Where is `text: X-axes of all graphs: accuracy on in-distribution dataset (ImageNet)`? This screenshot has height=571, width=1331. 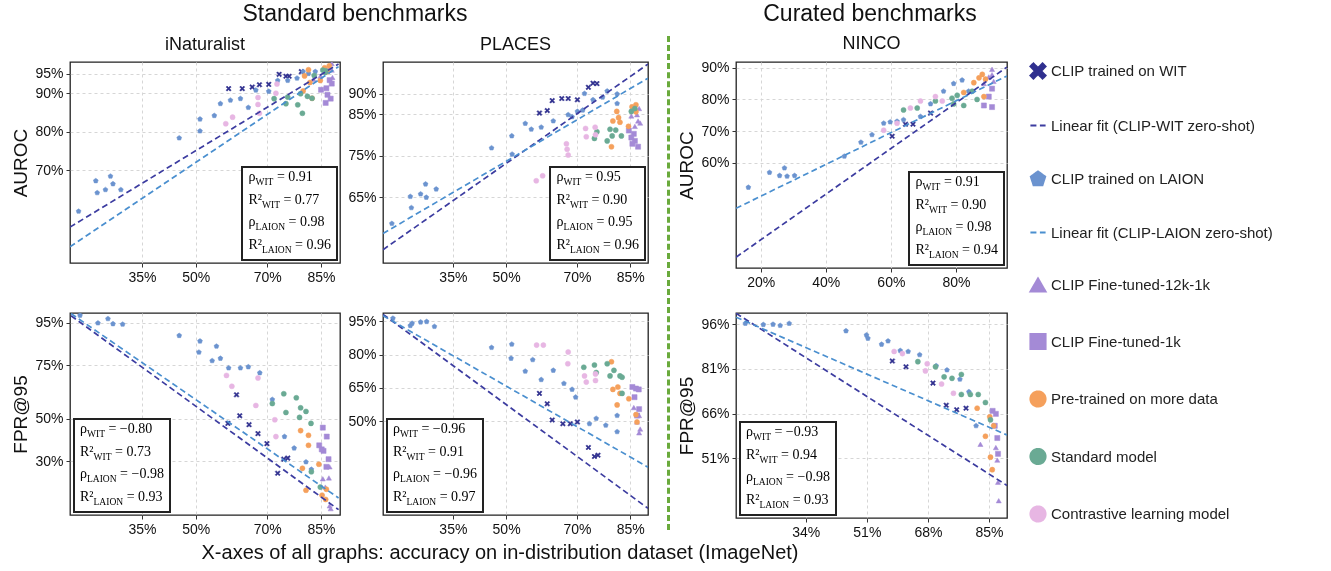
text: X-axes of all graphs: accuracy on in-distribution dataset (ImageNet) is located at coordinates (500, 552).